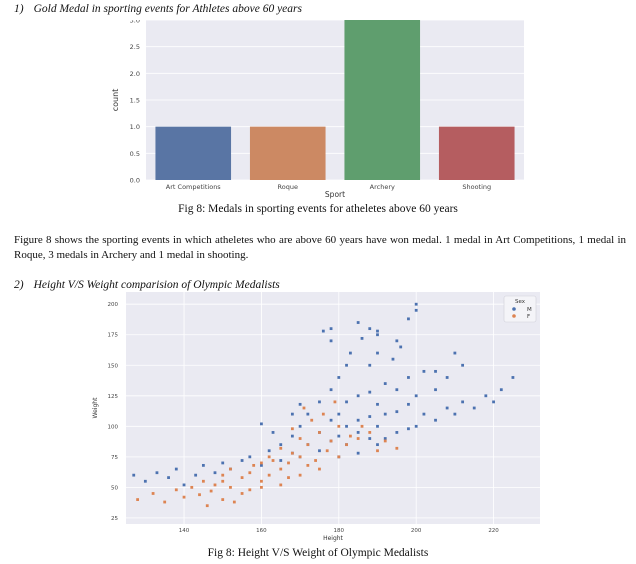 The image size is (636, 564). I want to click on y-tick-label: 200, so click(113, 305).